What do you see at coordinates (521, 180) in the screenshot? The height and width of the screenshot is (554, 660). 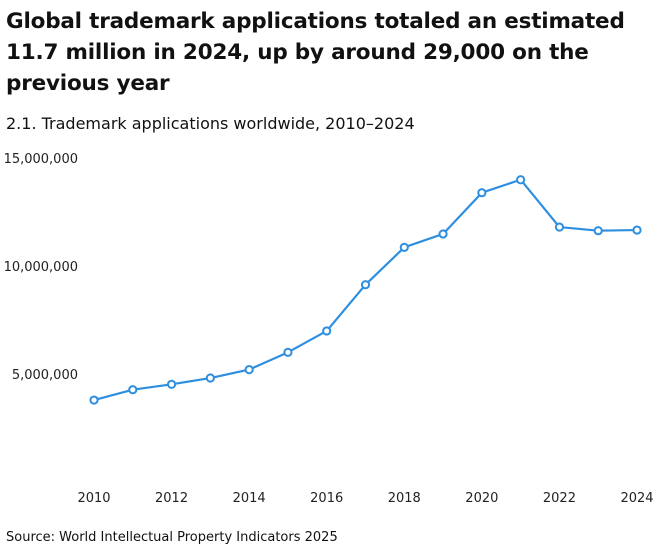 I see `data-point-2021` at bounding box center [521, 180].